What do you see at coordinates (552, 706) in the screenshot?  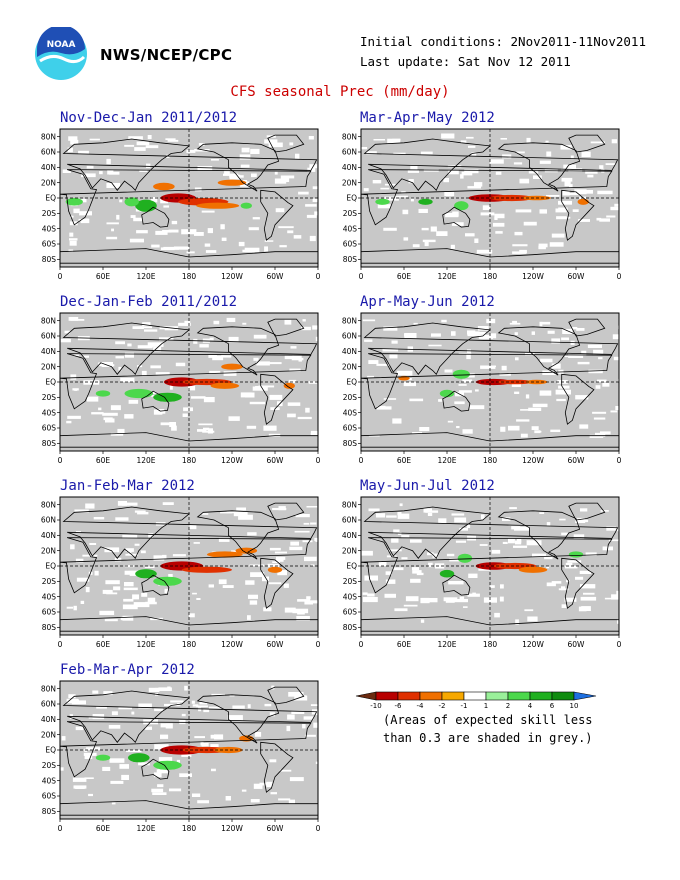 I see `legend-tick-label: 6` at bounding box center [552, 706].